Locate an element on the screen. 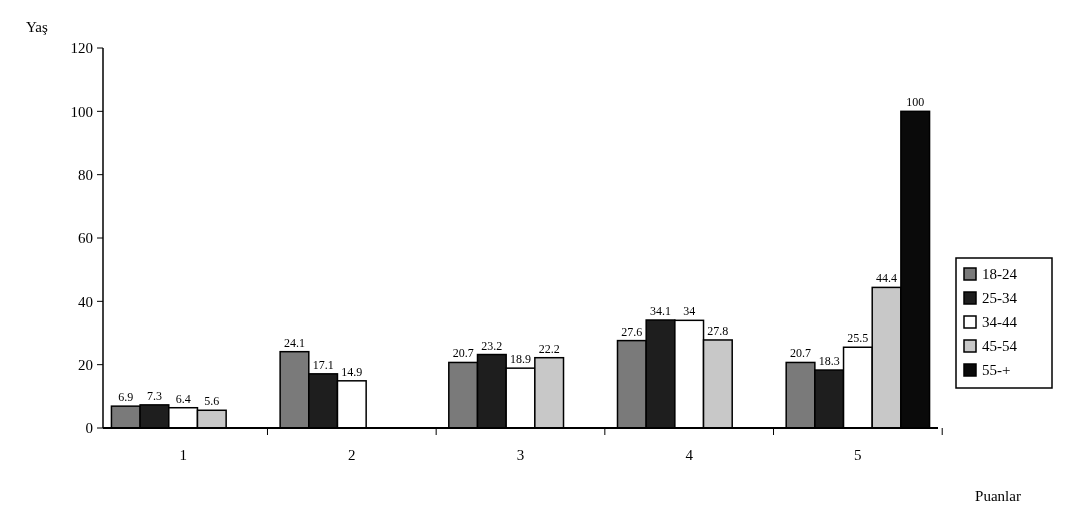 Image resolution: width=1084 pixels, height=527 pixels. data-label: 6.9 is located at coordinates (126, 397).